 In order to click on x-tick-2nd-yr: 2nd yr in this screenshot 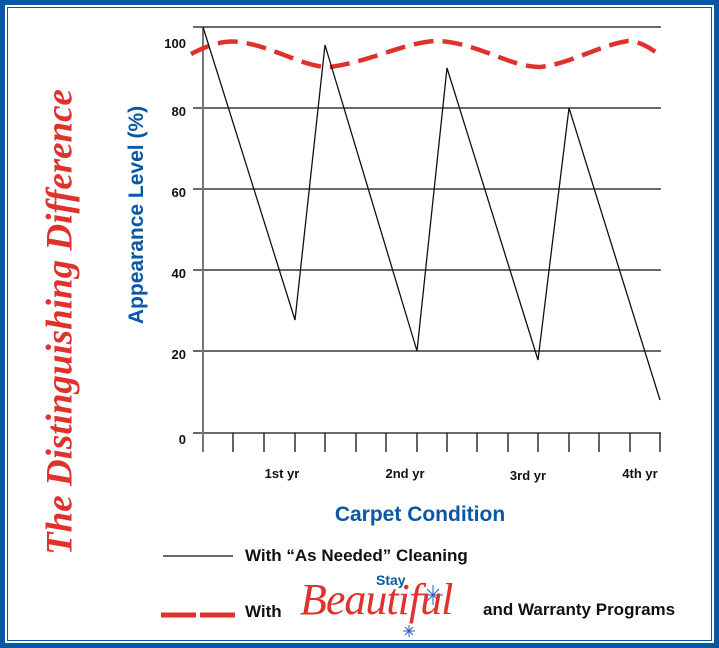, I will do `click(405, 473)`.